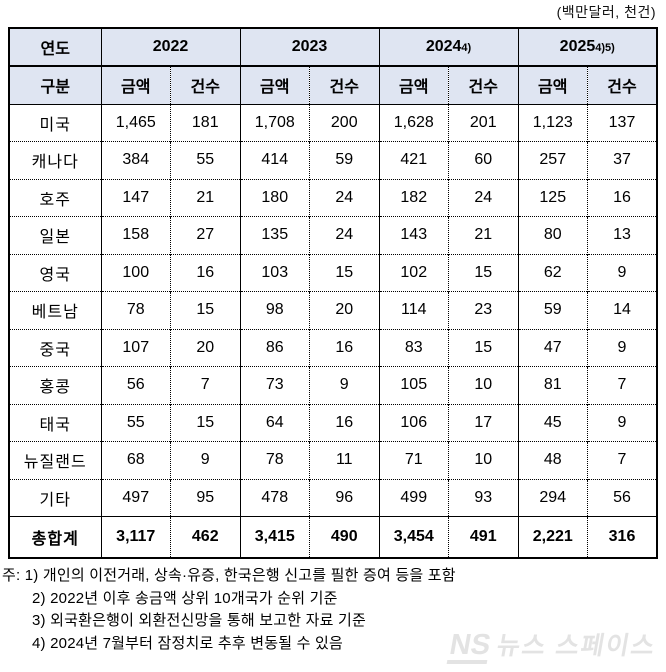 This screenshot has width=666, height=672. I want to click on amount-cell: 147, so click(136, 198).